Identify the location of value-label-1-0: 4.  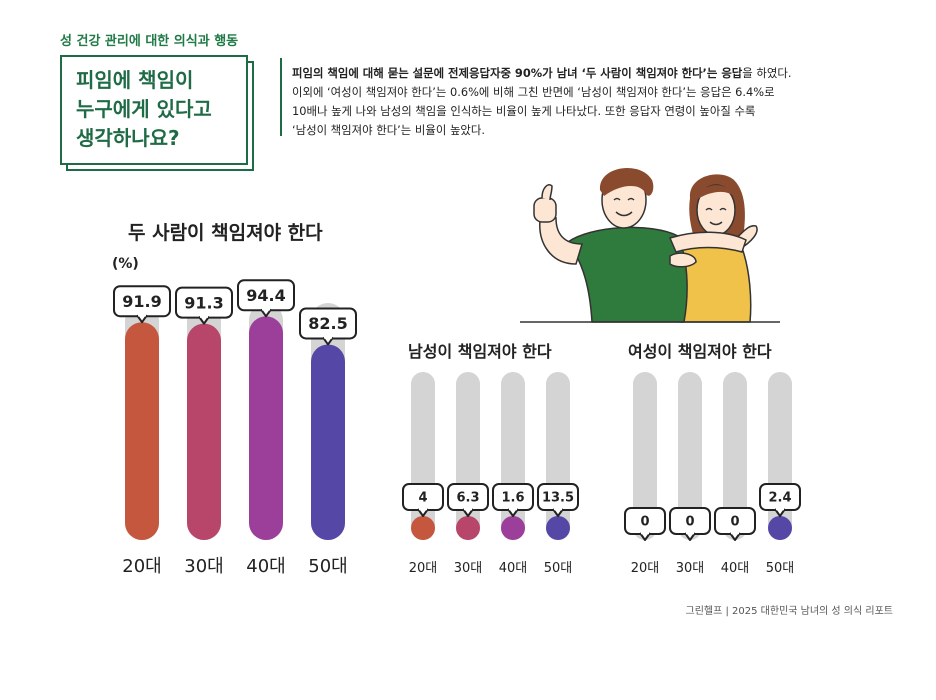
(422, 498).